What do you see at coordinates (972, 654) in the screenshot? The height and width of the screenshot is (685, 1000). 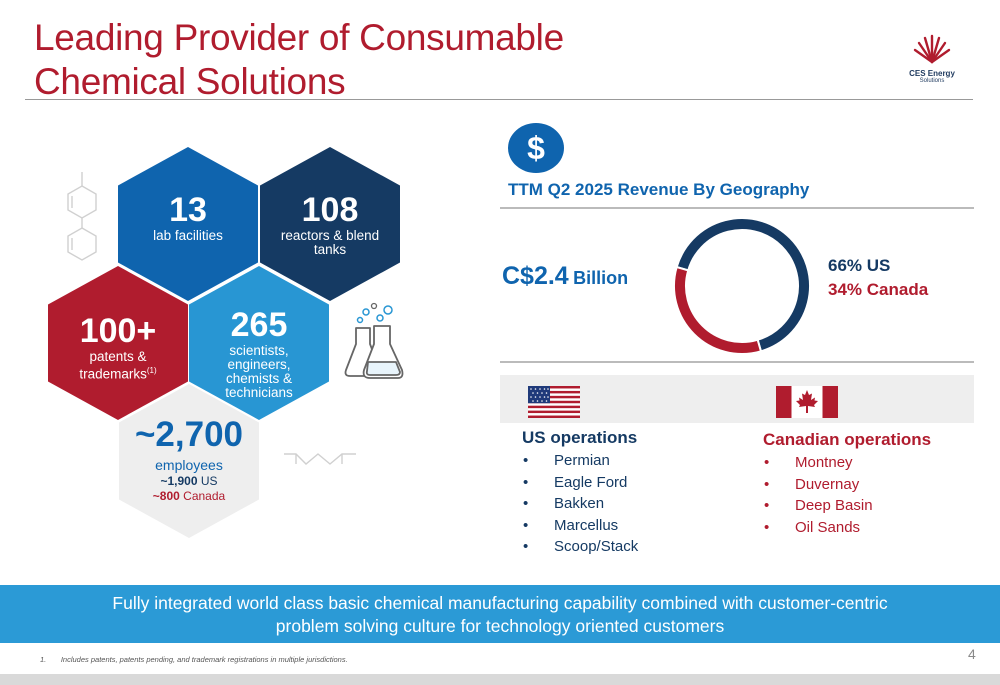 I see `page-number: 4` at bounding box center [972, 654].